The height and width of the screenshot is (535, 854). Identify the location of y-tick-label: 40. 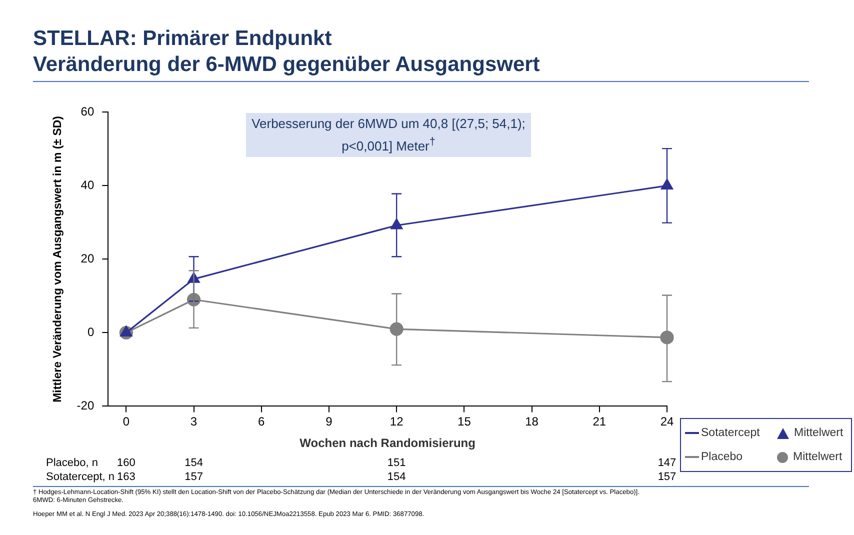
(87, 185).